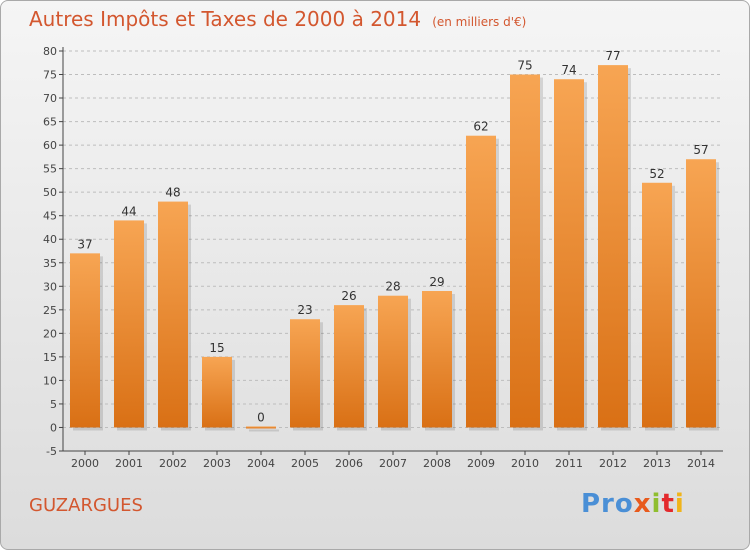 Image resolution: width=750 pixels, height=550 pixels. I want to click on bar-value-label: 28, so click(392, 287).